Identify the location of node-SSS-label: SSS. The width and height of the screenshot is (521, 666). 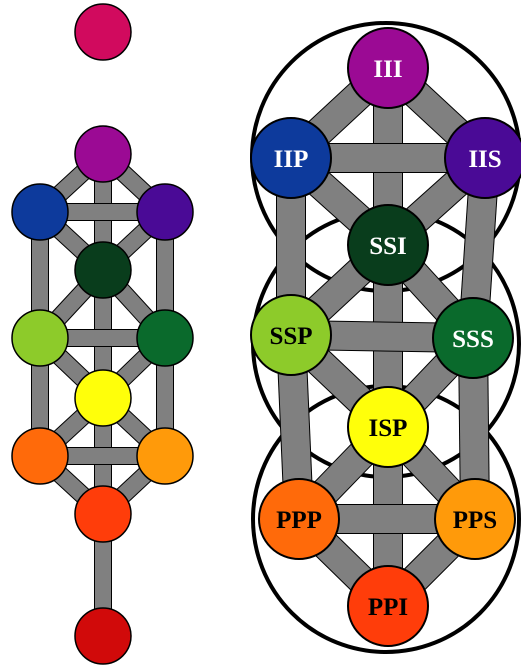
(473, 339).